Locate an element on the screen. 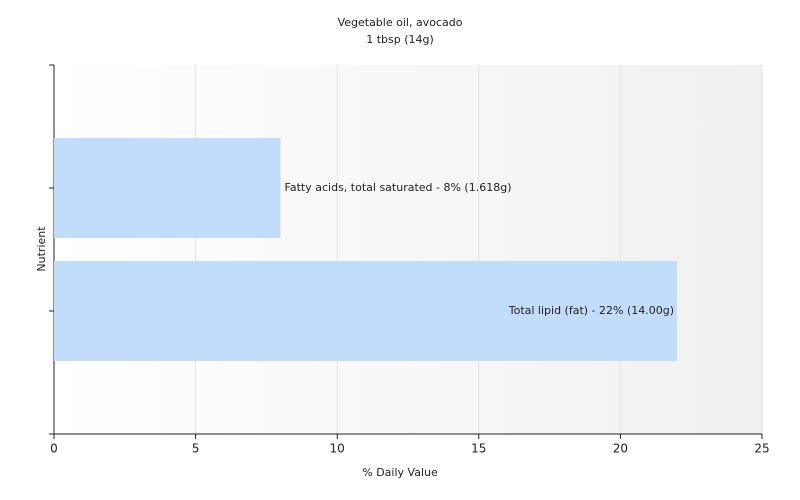 This screenshot has width=800, height=500. y-axis-label: Nutrient is located at coordinates (41, 249).